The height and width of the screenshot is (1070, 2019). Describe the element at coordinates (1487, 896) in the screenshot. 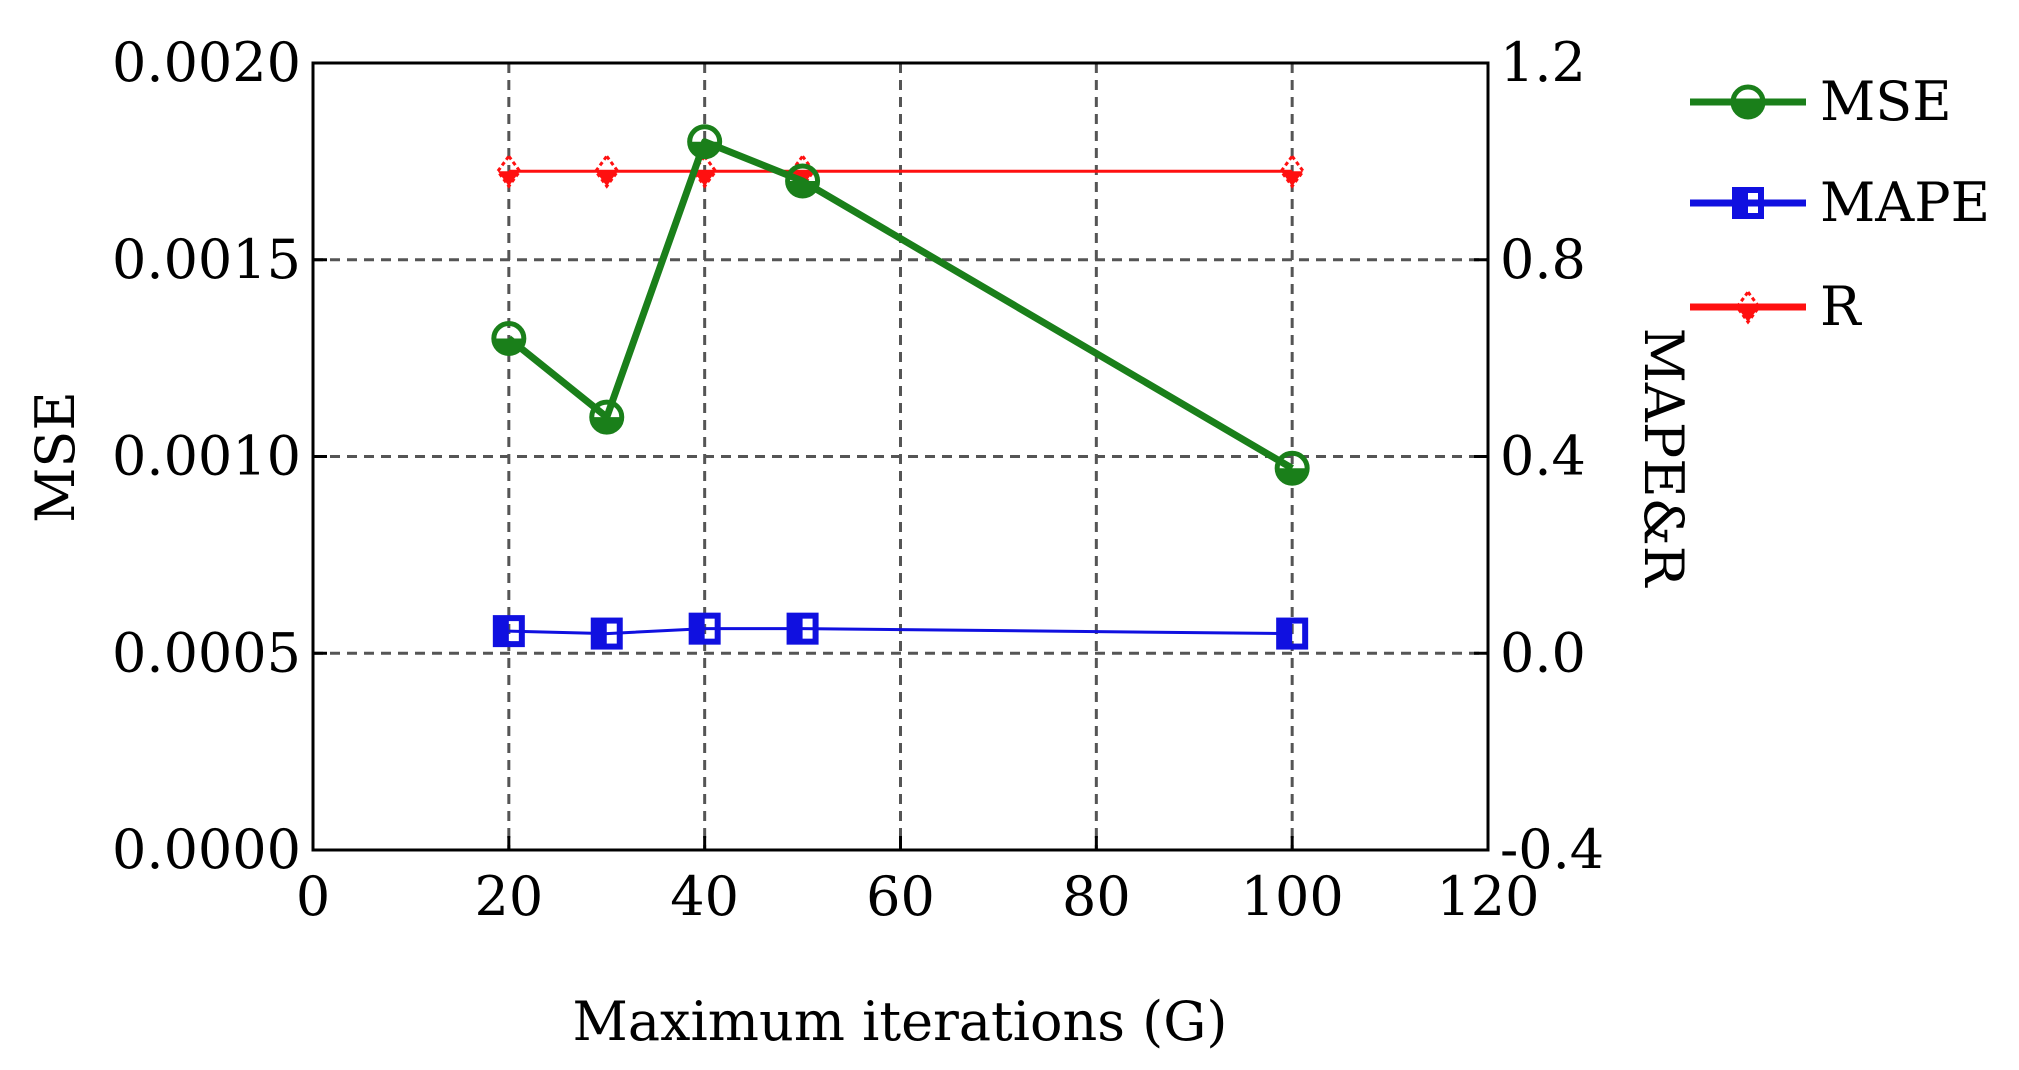

I see `x-tick-label: 120` at that location.